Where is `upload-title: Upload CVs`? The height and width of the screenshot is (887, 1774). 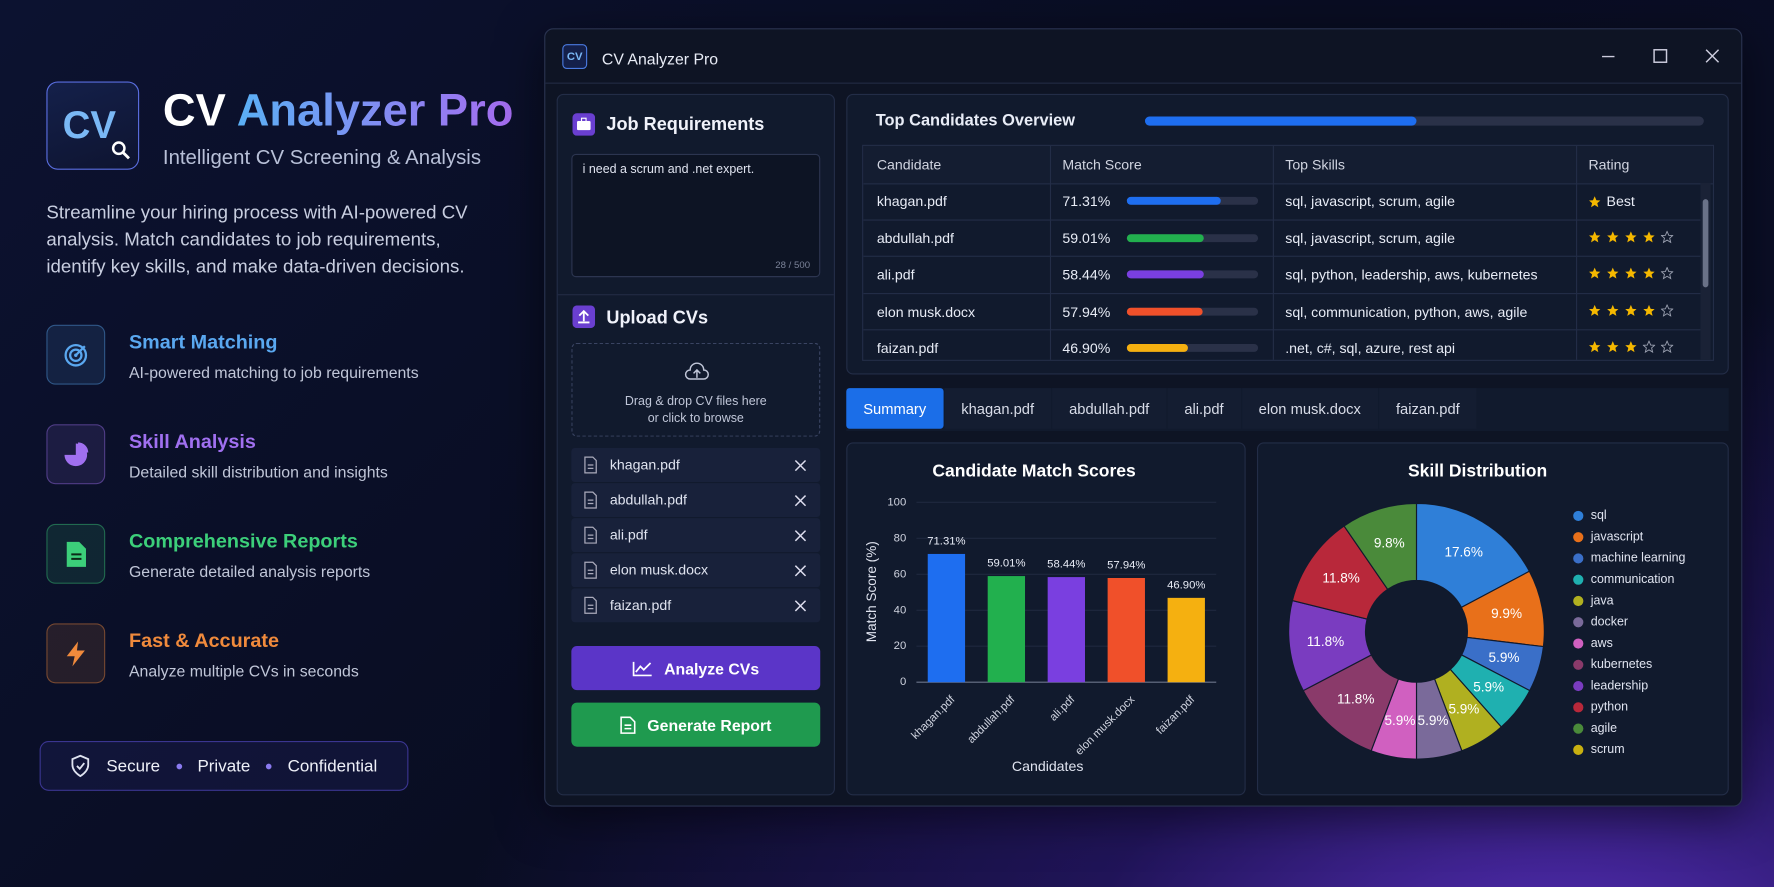
upload-title: Upload CVs is located at coordinates (657, 318).